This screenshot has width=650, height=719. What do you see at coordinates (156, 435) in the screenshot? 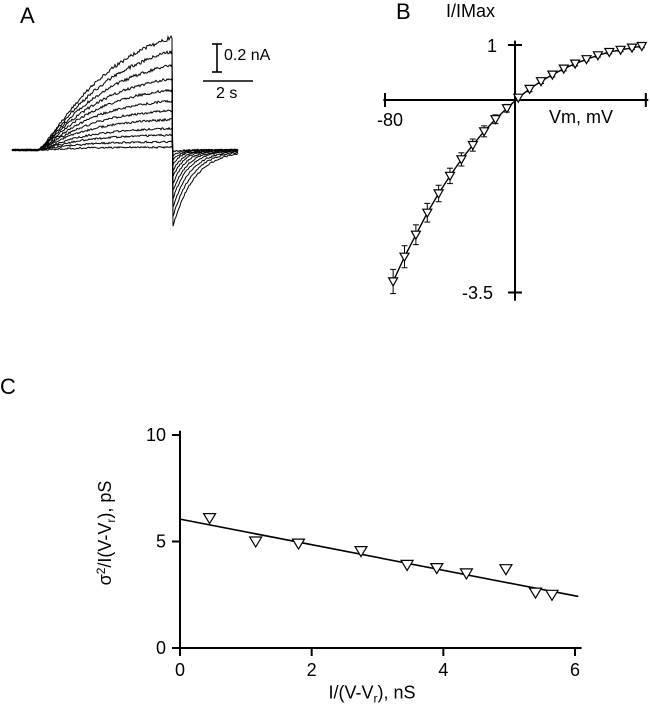
I see `y-tick-label: 10` at bounding box center [156, 435].